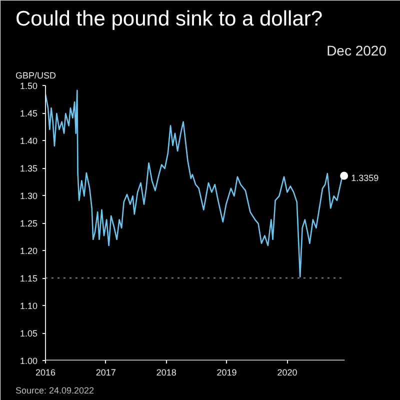 Image resolution: width=400 pixels, height=400 pixels. Describe the element at coordinates (29, 113) in the screenshot. I see `y-tick-label: 1.45` at that location.